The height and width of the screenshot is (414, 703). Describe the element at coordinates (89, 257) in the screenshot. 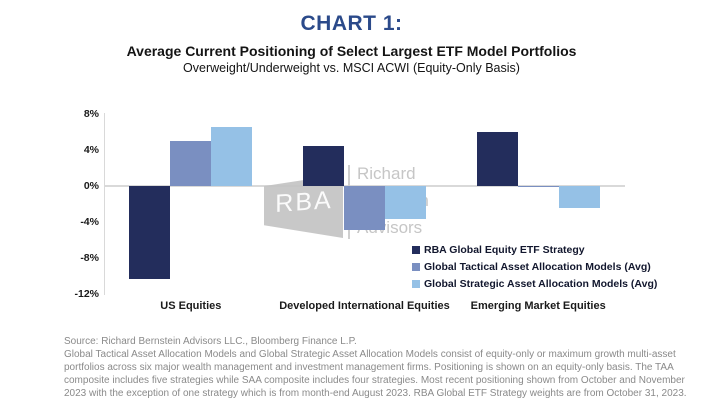

I see `y-tick-label: -8%` at that location.